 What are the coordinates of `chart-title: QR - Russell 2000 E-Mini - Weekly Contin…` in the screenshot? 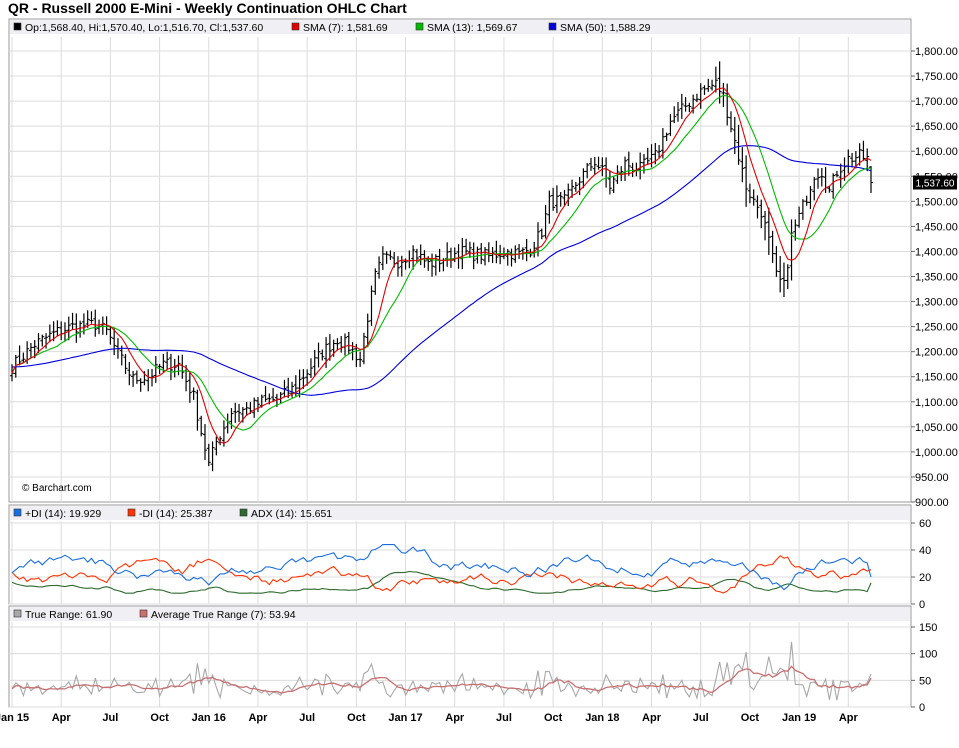 It's located at (207, 8).